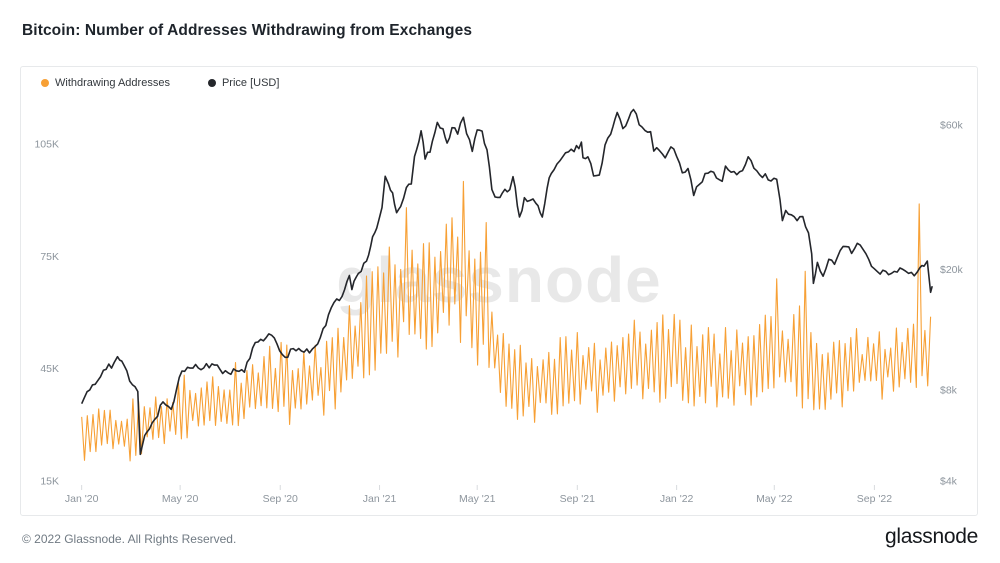 The width and height of the screenshot is (1000, 563). I want to click on copyright-text: © 2022 Glassnode. All Rights Reserved., so click(129, 539).